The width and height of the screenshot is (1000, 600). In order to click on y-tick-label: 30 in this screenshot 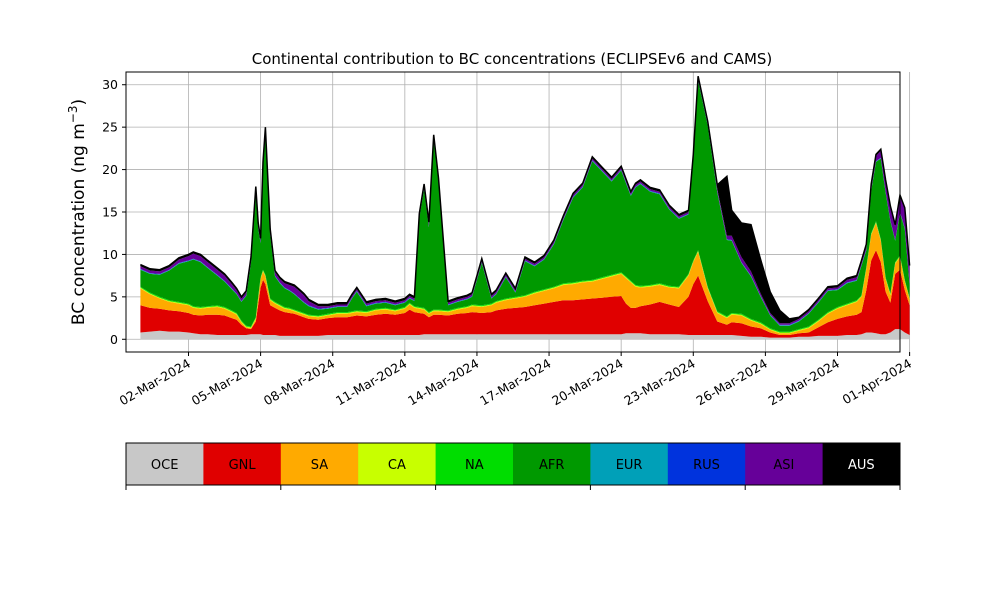, I will do `click(110, 84)`.